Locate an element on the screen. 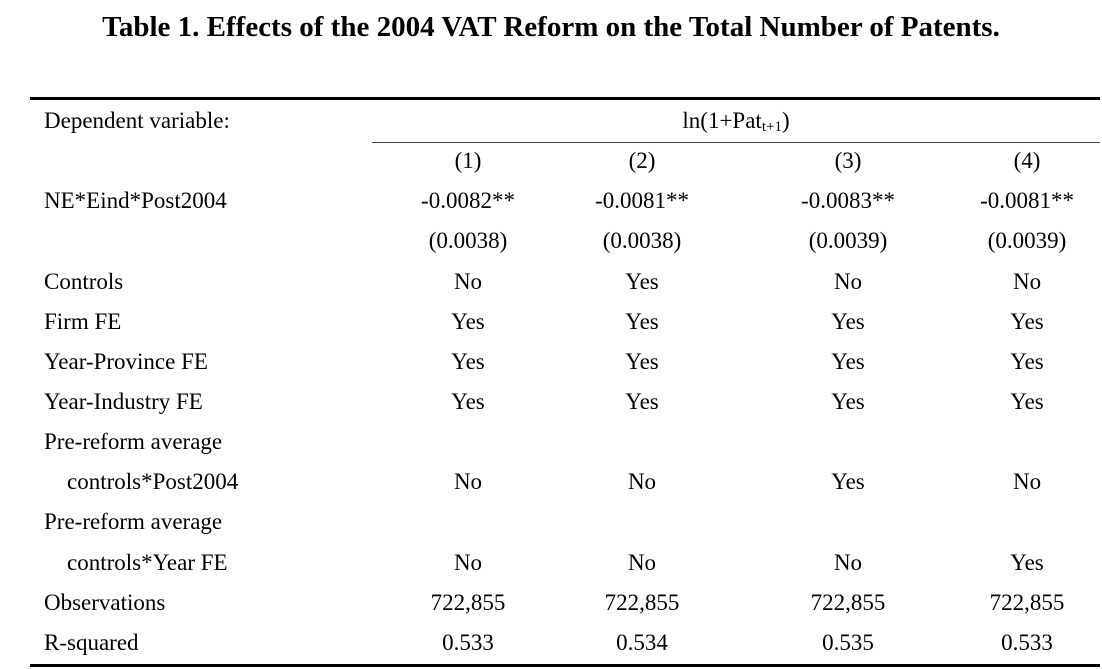 This screenshot has height=669, width=1102. cell-col-2: -0.0081** is located at coordinates (642, 201).